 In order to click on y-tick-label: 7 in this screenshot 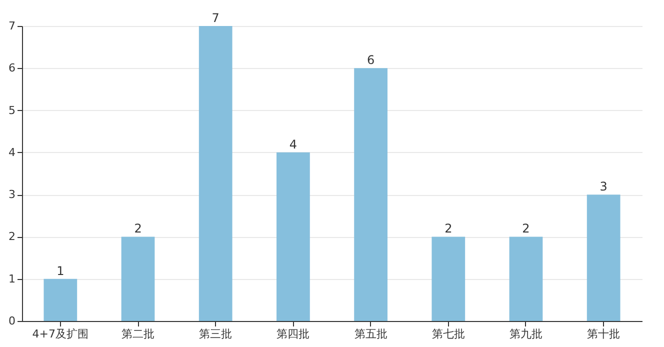, I will do `click(12, 26)`.